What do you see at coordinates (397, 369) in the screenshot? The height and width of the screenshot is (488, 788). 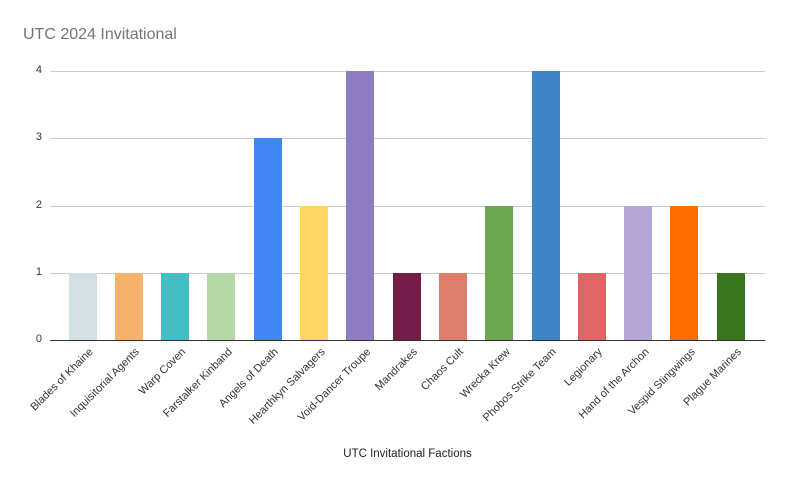 I see `x-axis-label: Mandrakes` at bounding box center [397, 369].